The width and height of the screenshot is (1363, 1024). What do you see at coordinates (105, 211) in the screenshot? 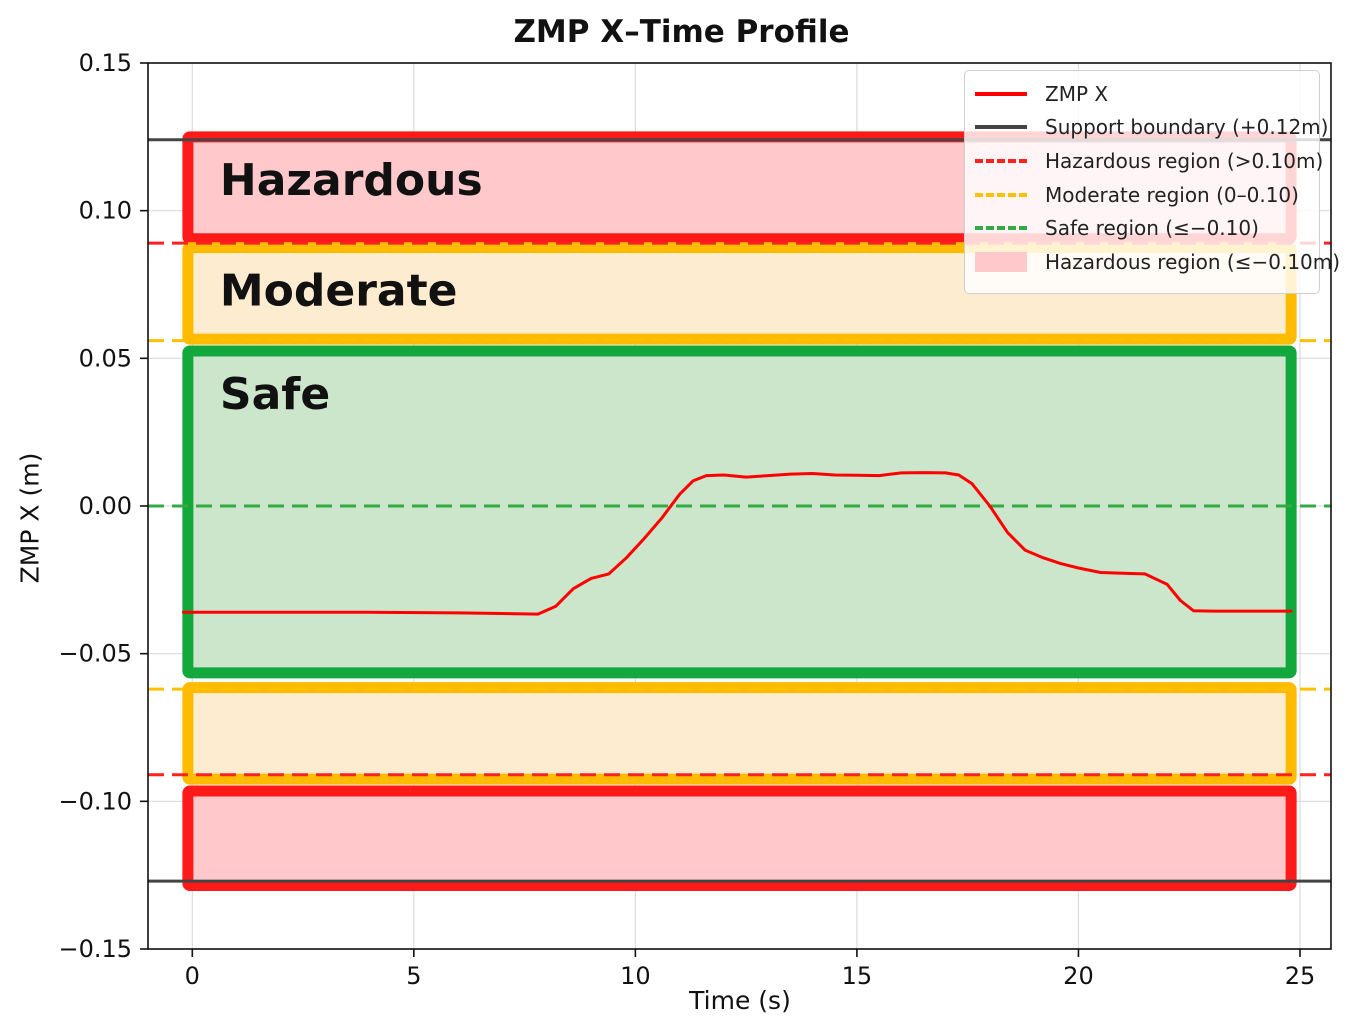
I see `y-tick-label: 0.10` at bounding box center [105, 211].